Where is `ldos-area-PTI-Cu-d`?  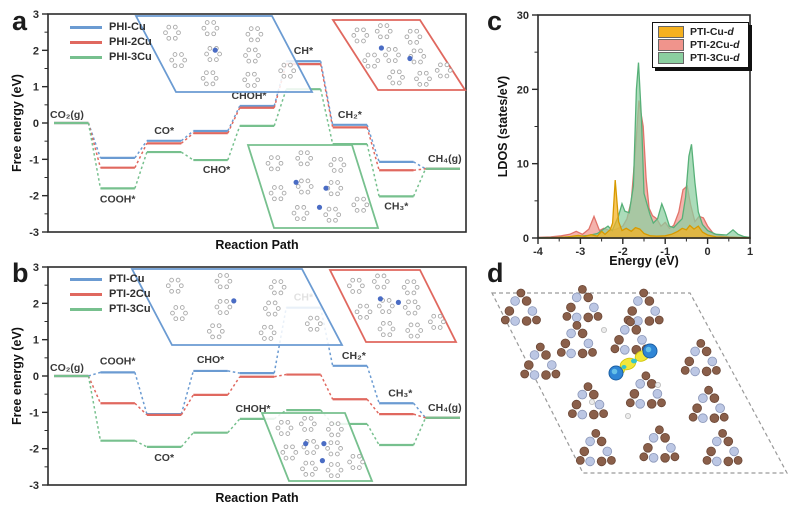 ldos-area-PTI-Cu-d is located at coordinates (644, 209).